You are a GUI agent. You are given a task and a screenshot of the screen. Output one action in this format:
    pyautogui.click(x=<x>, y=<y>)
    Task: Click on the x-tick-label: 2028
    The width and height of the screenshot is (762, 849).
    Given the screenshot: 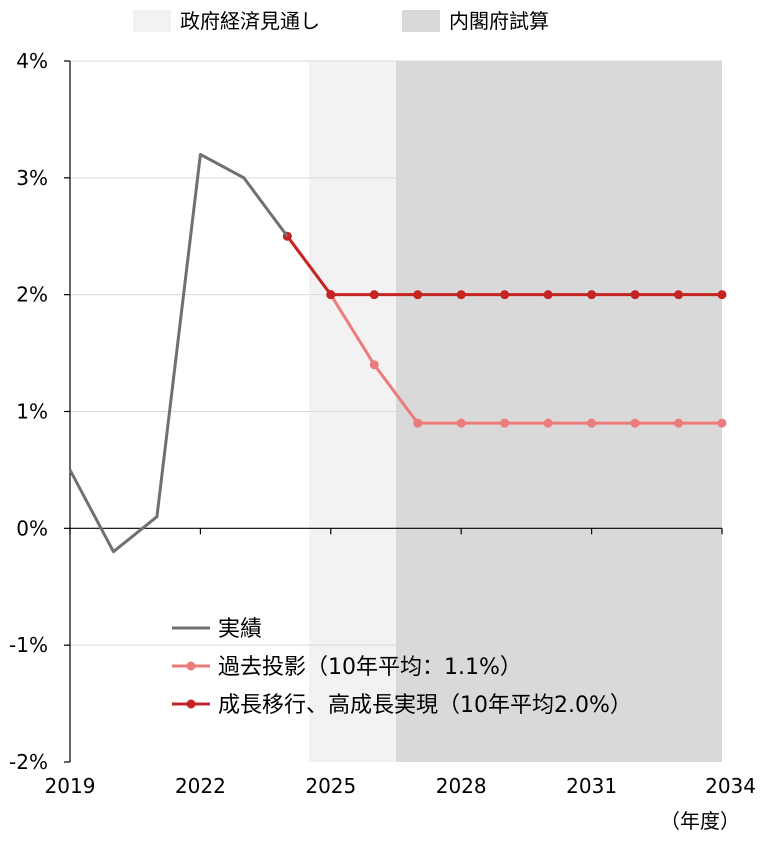 What is the action you would take?
    pyautogui.click(x=461, y=786)
    